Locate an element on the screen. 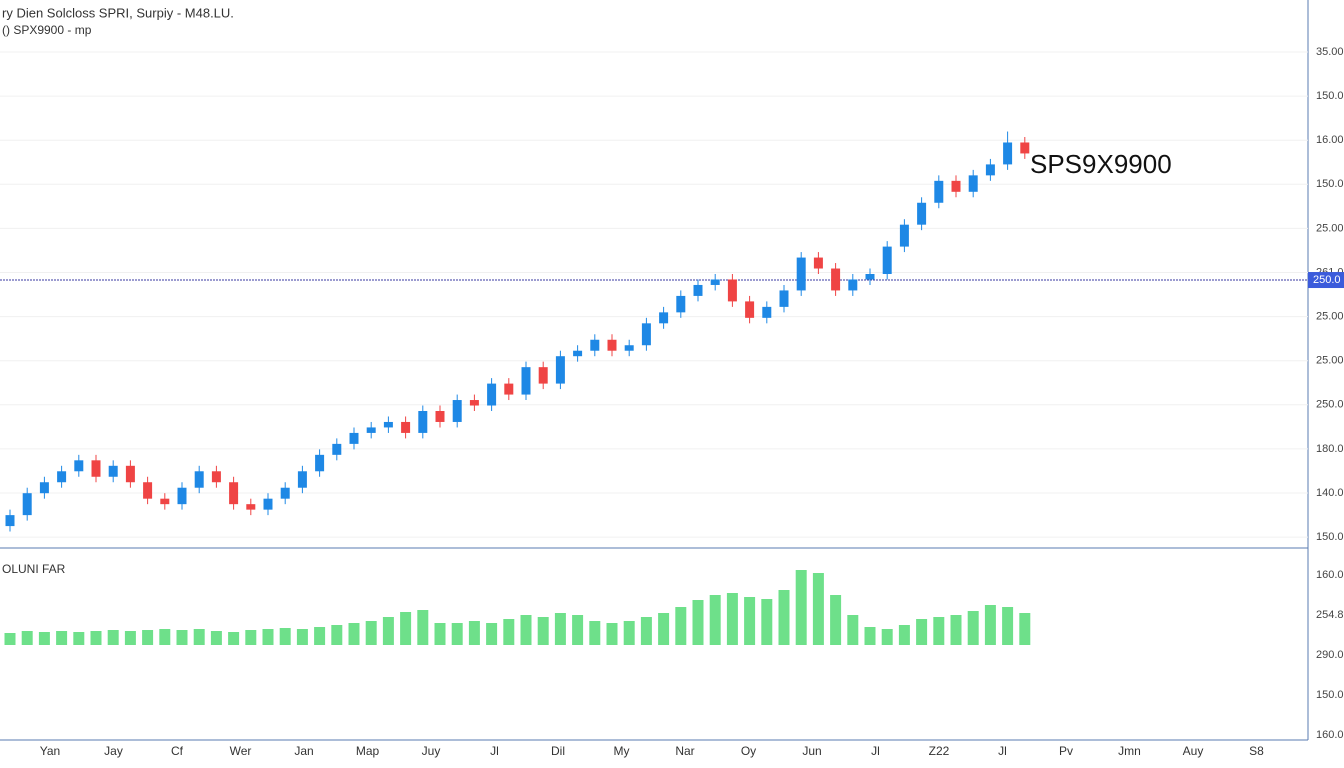 The height and width of the screenshot is (768, 1344). x-tick-label: Oy is located at coordinates (748, 751).